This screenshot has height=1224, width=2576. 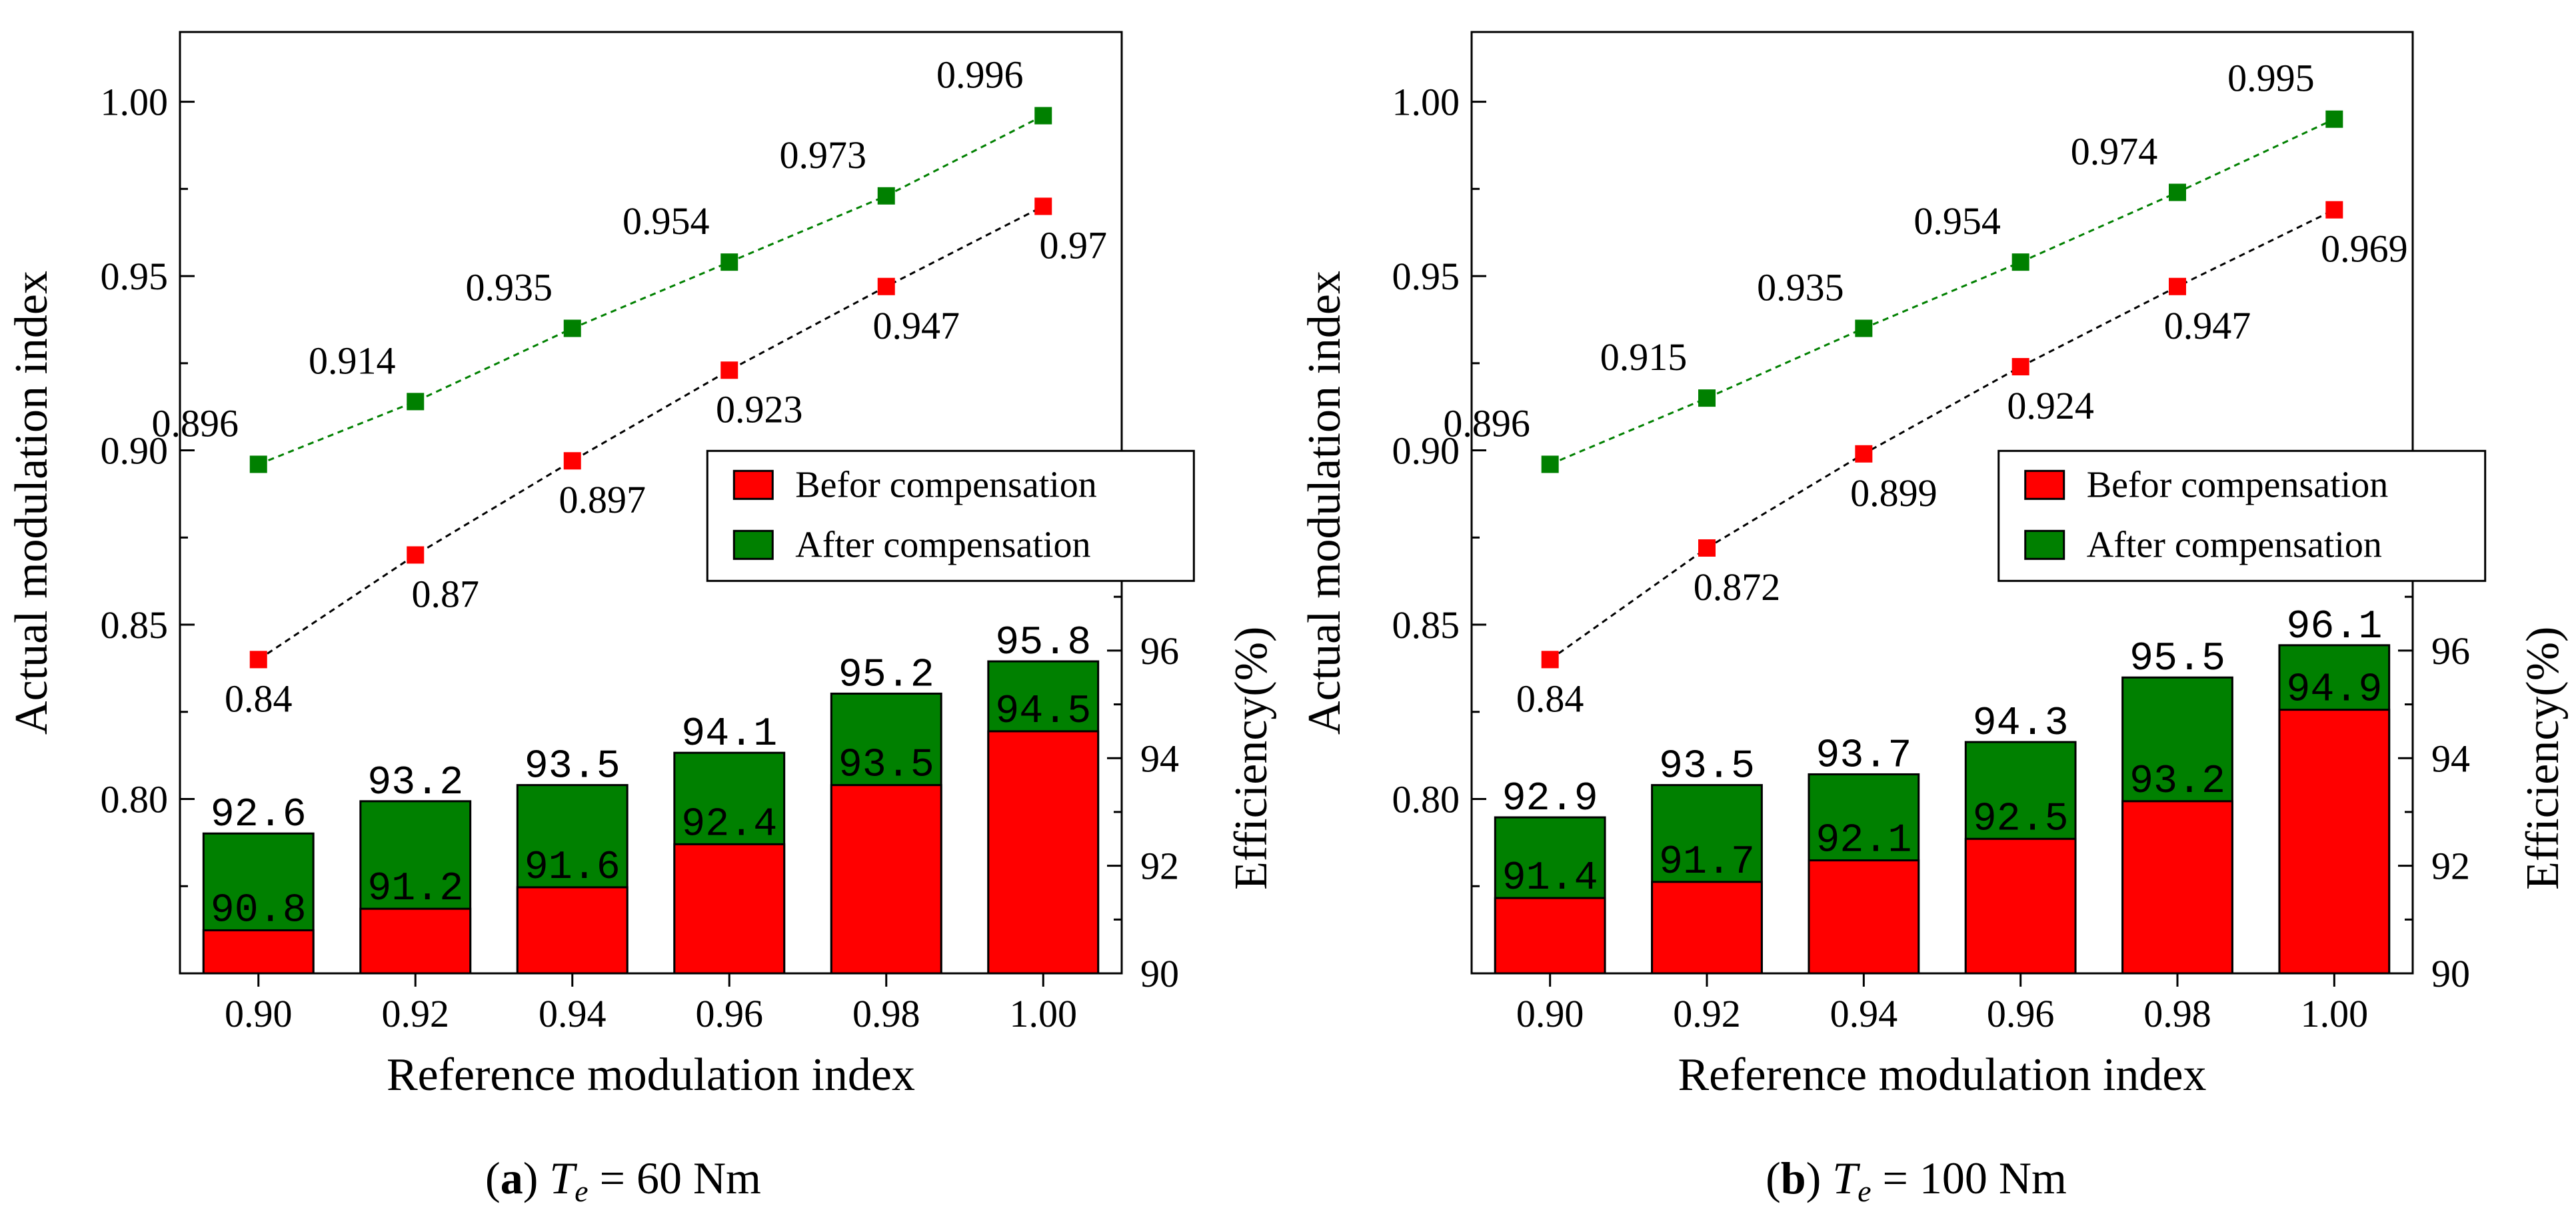 What do you see at coordinates (1864, 841) in the screenshot?
I see `bar-label-before: 92.1` at bounding box center [1864, 841].